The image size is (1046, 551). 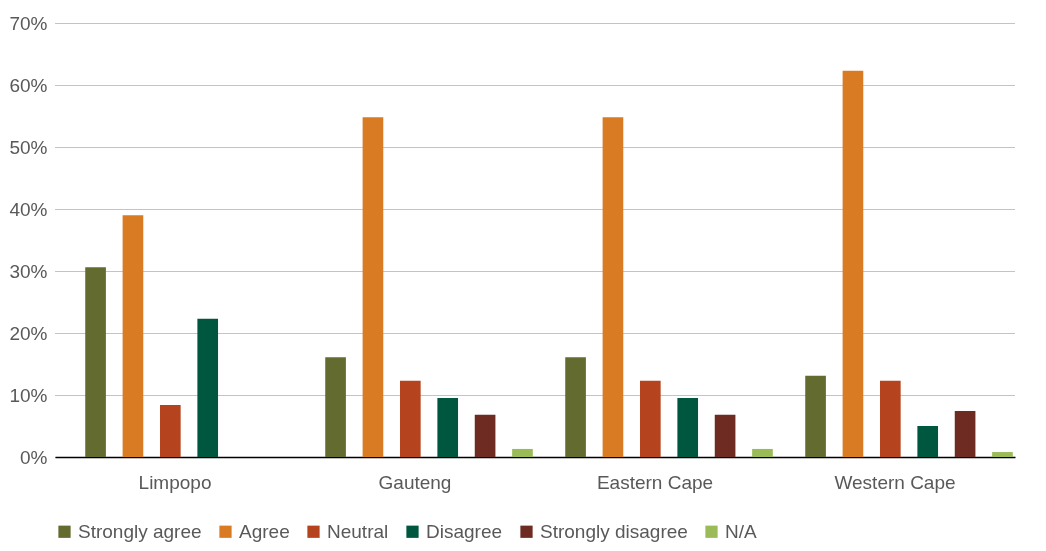 What do you see at coordinates (895, 482) in the screenshot?
I see `x-tick-label: Western Cape` at bounding box center [895, 482].